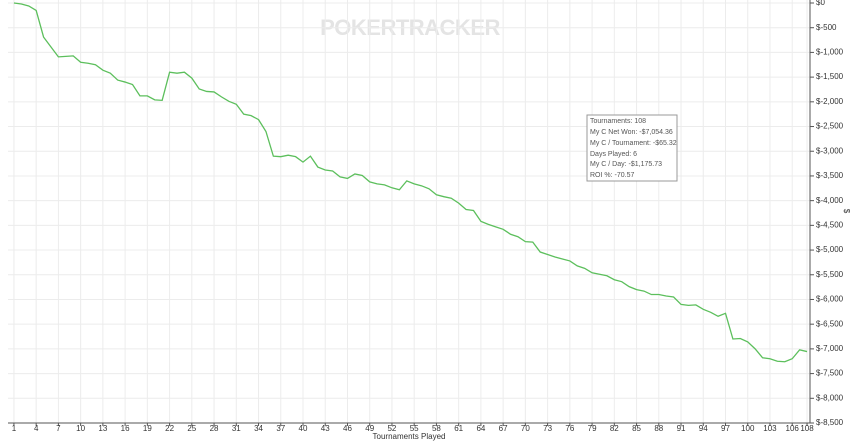  I want to click on x-tick-label: 16, so click(125, 428).